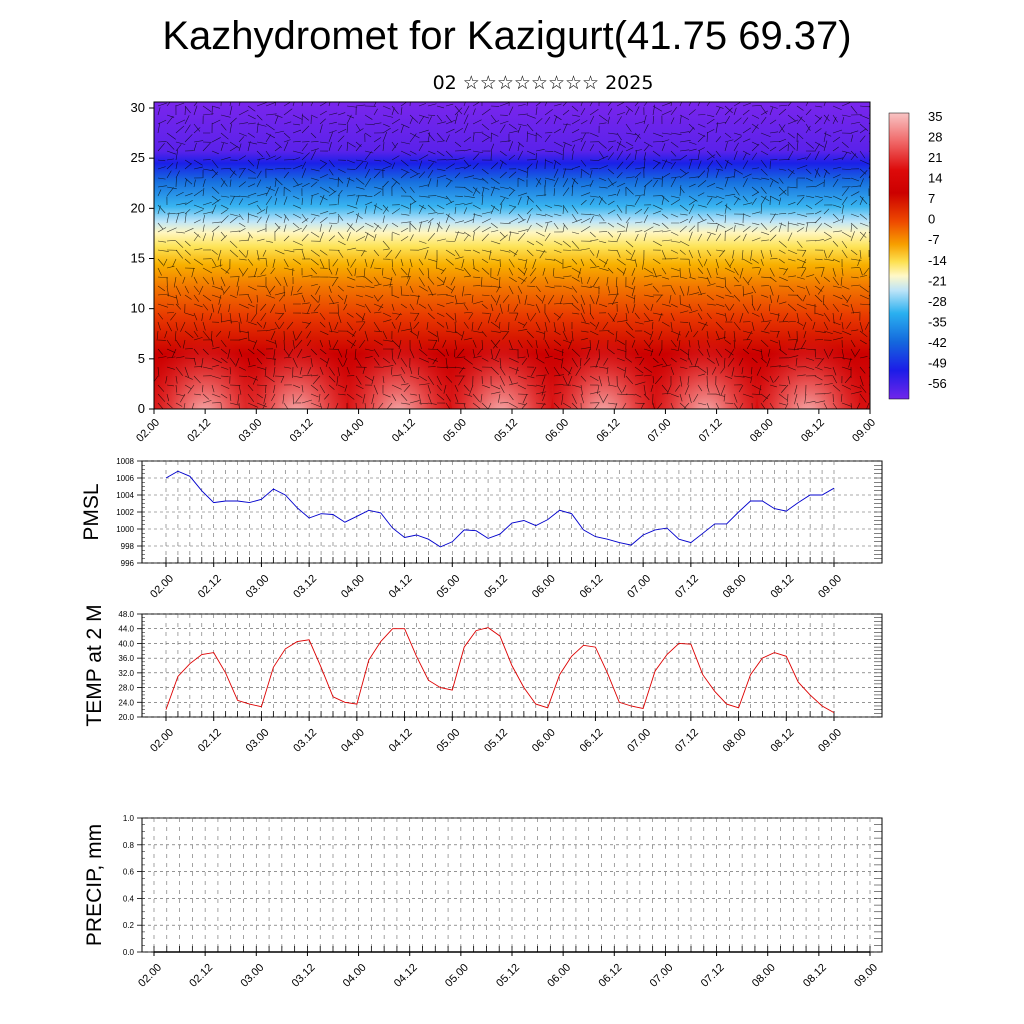  Describe the element at coordinates (162, 741) in the screenshot. I see `x-tick-label: 02.00` at that location.